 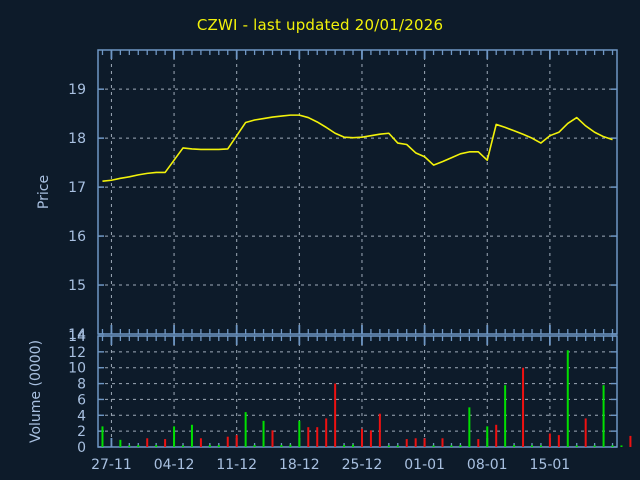 I want to click on x-axis-tick-label: 25-12, so click(x=362, y=465).